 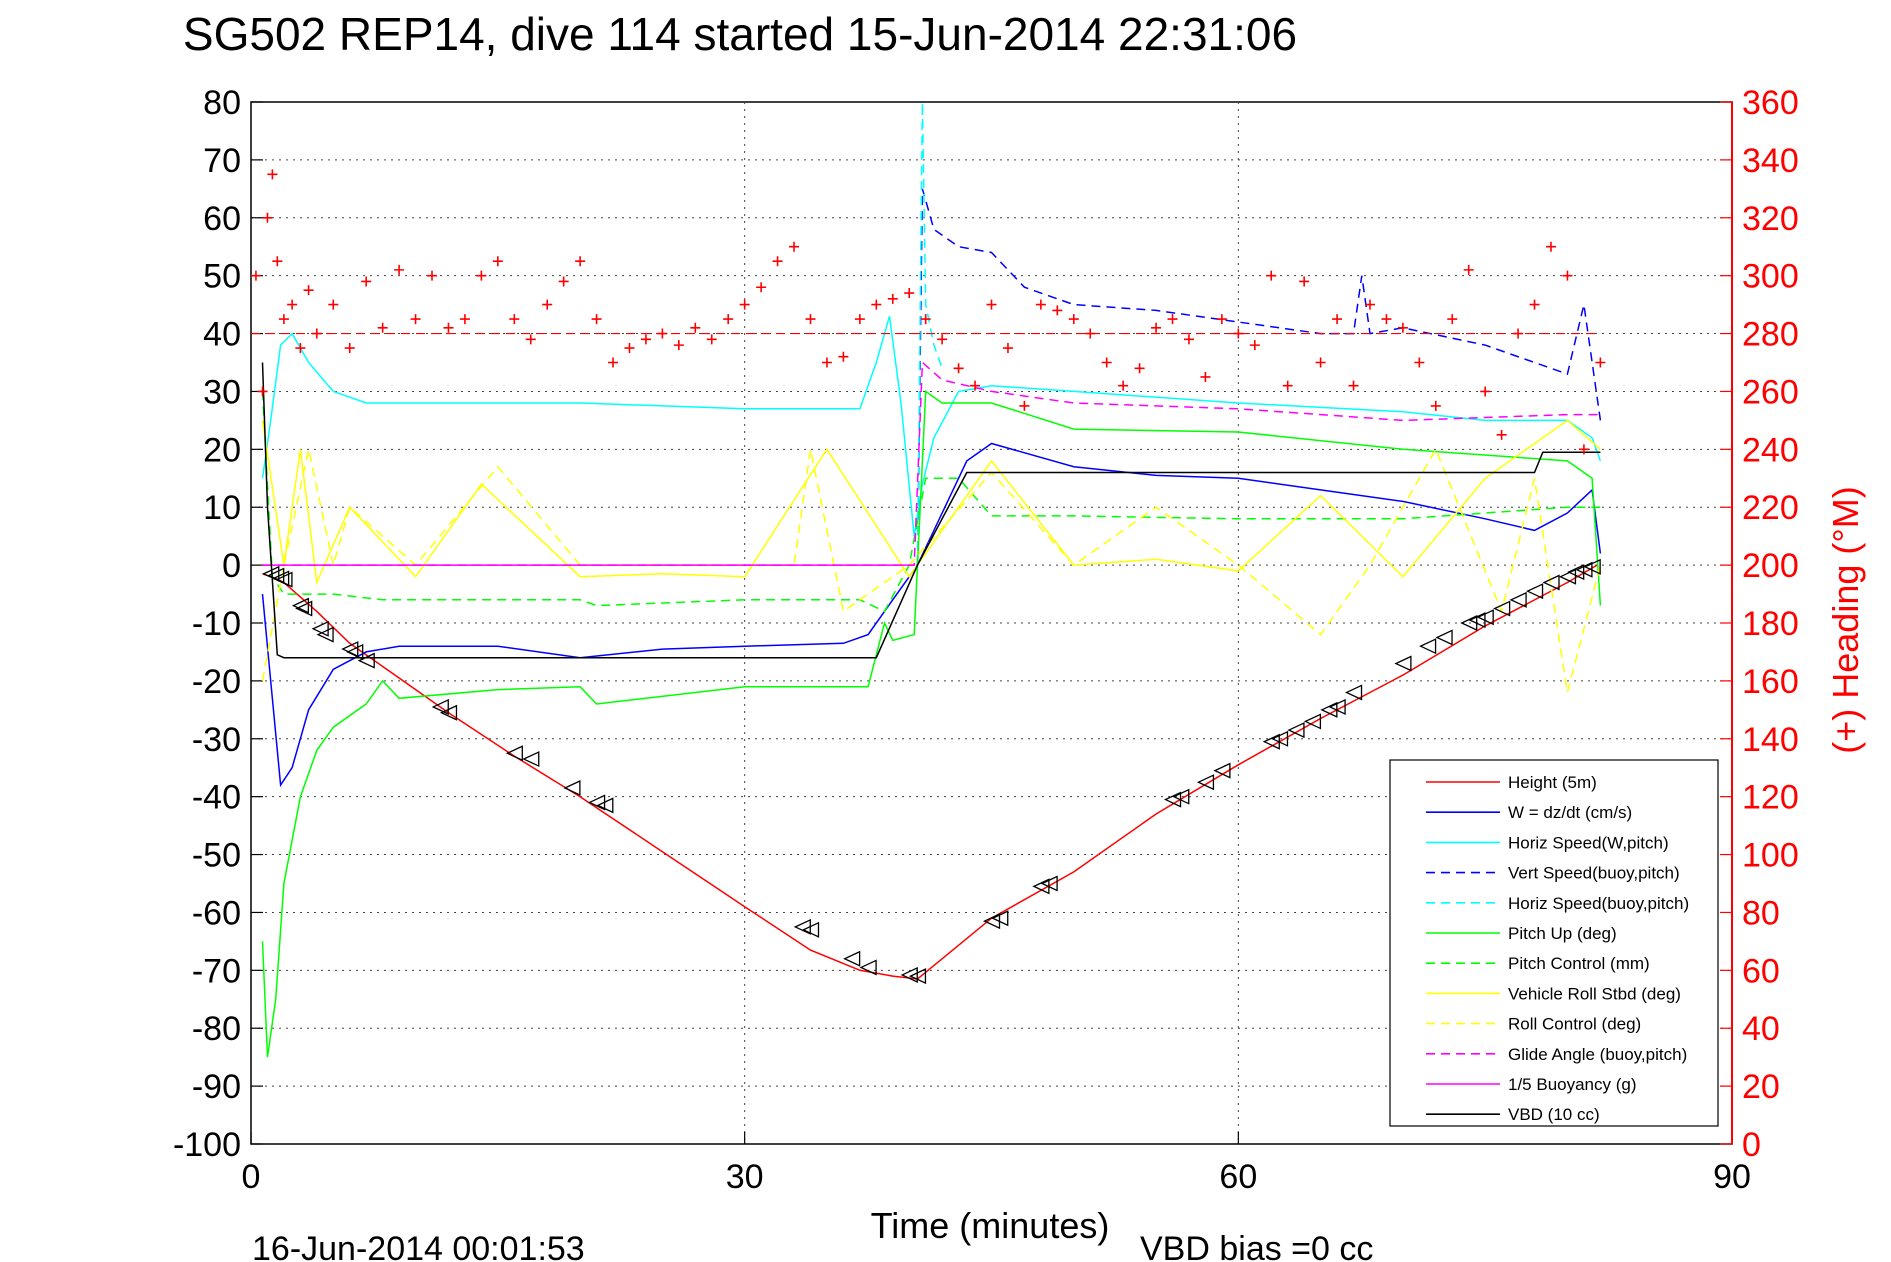 I want to click on right-tick-label: 60, so click(x=1761, y=971).